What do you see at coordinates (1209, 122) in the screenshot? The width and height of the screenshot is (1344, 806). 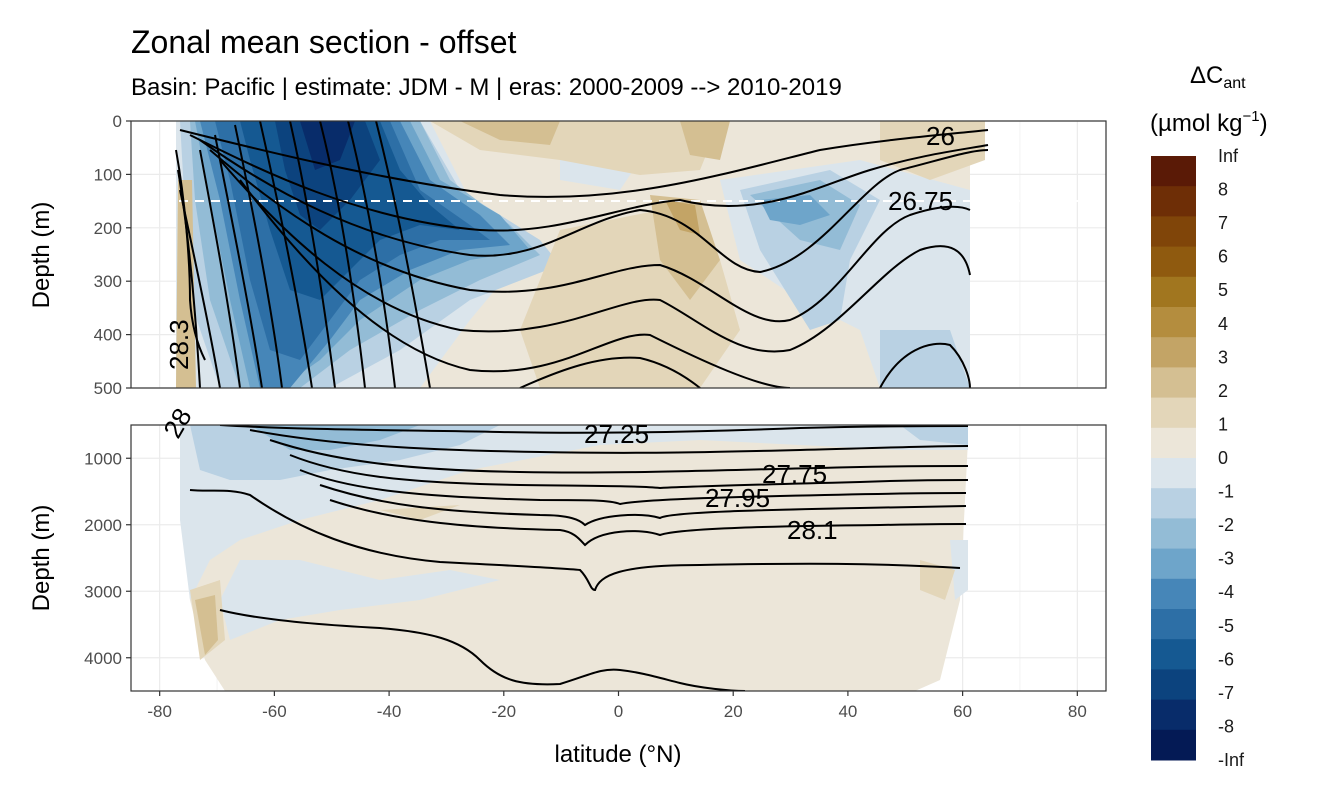 I see `legend-unit: (µmol kg−1)` at bounding box center [1209, 122].